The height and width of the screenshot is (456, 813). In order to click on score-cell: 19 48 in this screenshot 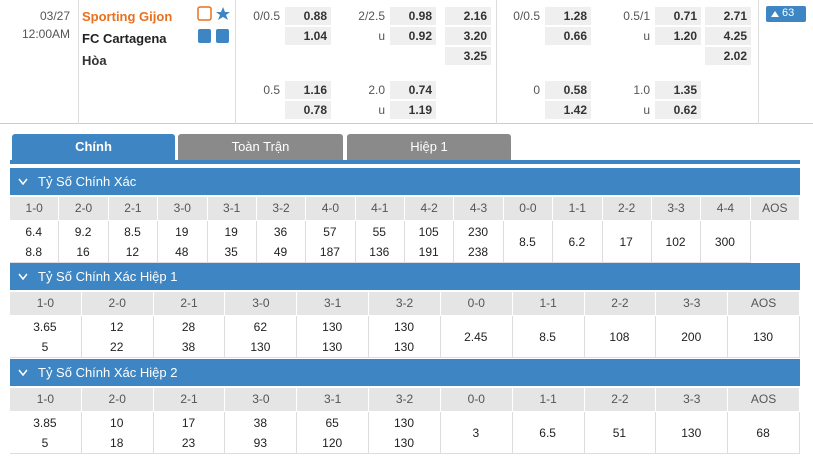, I will do `click(183, 242)`.